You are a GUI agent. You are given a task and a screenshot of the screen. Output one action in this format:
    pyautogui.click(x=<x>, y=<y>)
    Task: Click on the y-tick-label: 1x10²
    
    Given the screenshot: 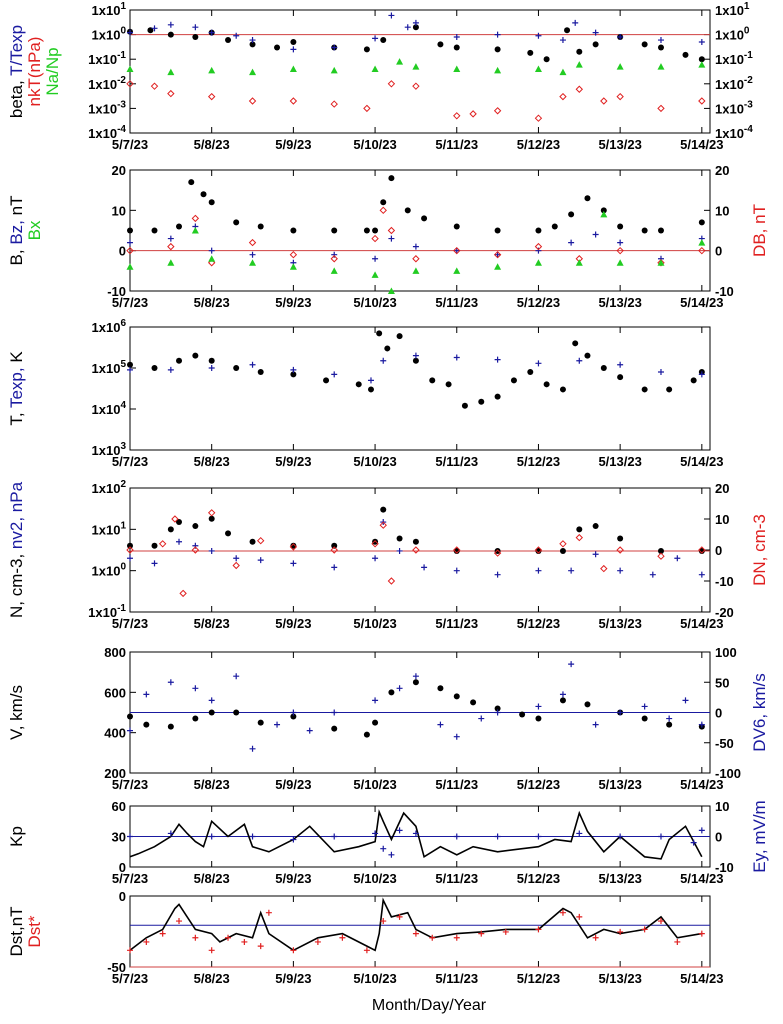 What is the action you would take?
    pyautogui.click(x=109, y=487)
    